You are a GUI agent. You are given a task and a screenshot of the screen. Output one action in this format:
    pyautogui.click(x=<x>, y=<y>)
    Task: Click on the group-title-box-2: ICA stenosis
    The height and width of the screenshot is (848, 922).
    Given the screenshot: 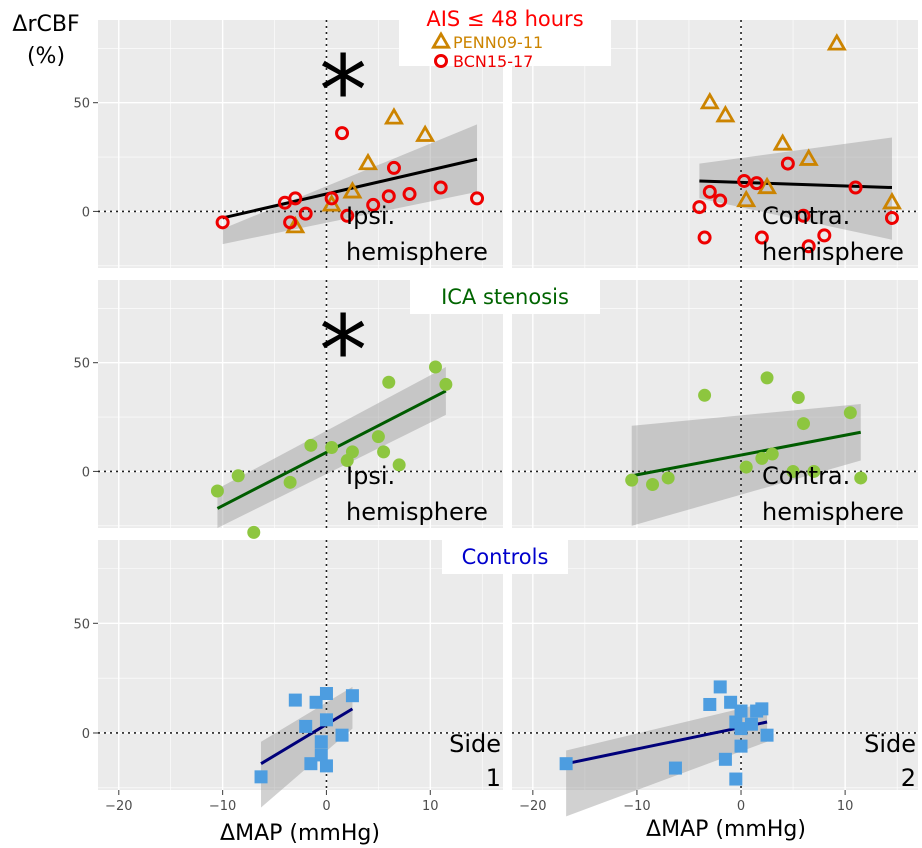 What is the action you would take?
    pyautogui.click(x=505, y=296)
    